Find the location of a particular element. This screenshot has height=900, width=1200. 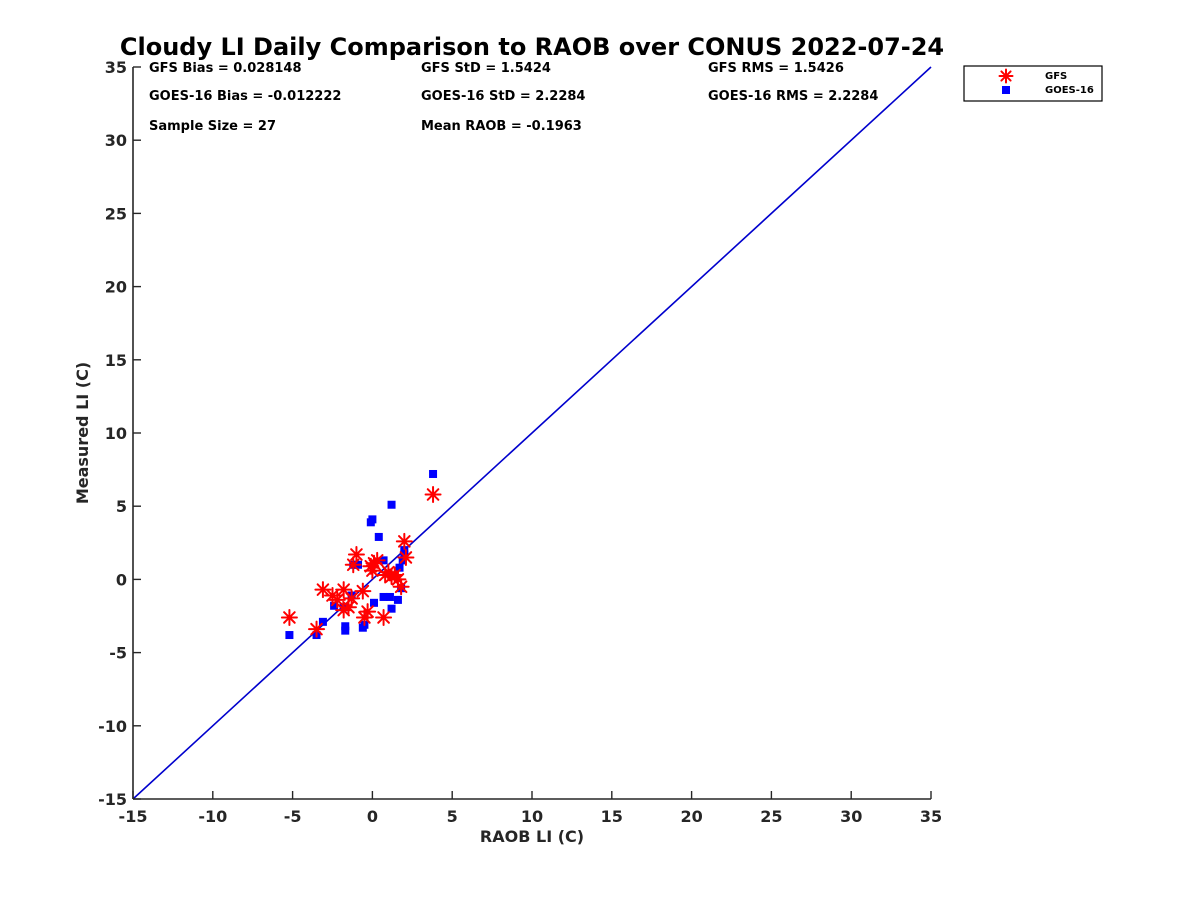

annotation-gfs-rms: GFS RMS = 1.5426 is located at coordinates (776, 68).